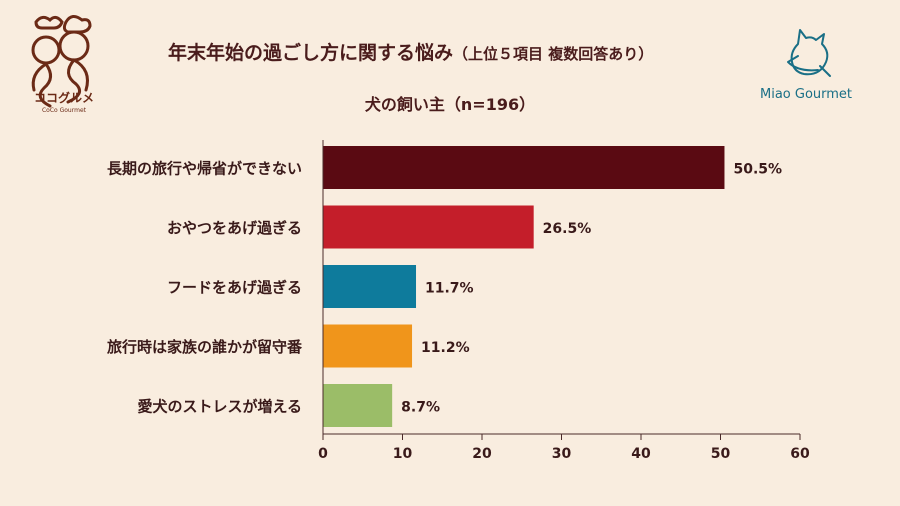  What do you see at coordinates (567, 229) in the screenshot?
I see `value-label-2: 26.5%` at bounding box center [567, 229].